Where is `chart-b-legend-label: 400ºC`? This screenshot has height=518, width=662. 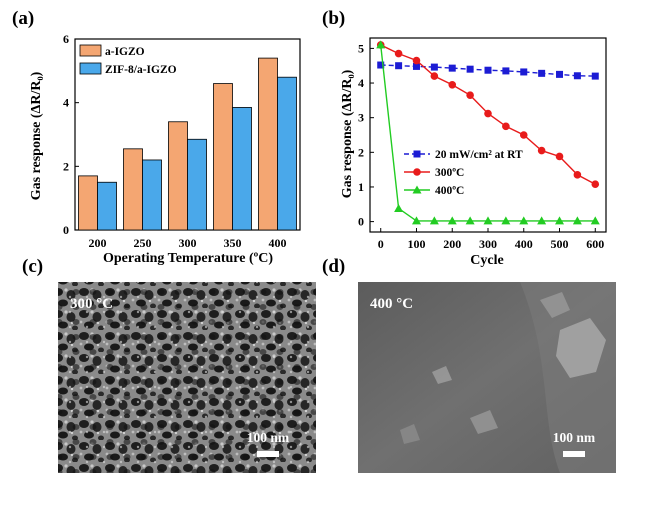
chart-b-legend-label: 400ºC is located at coordinates (449, 191).